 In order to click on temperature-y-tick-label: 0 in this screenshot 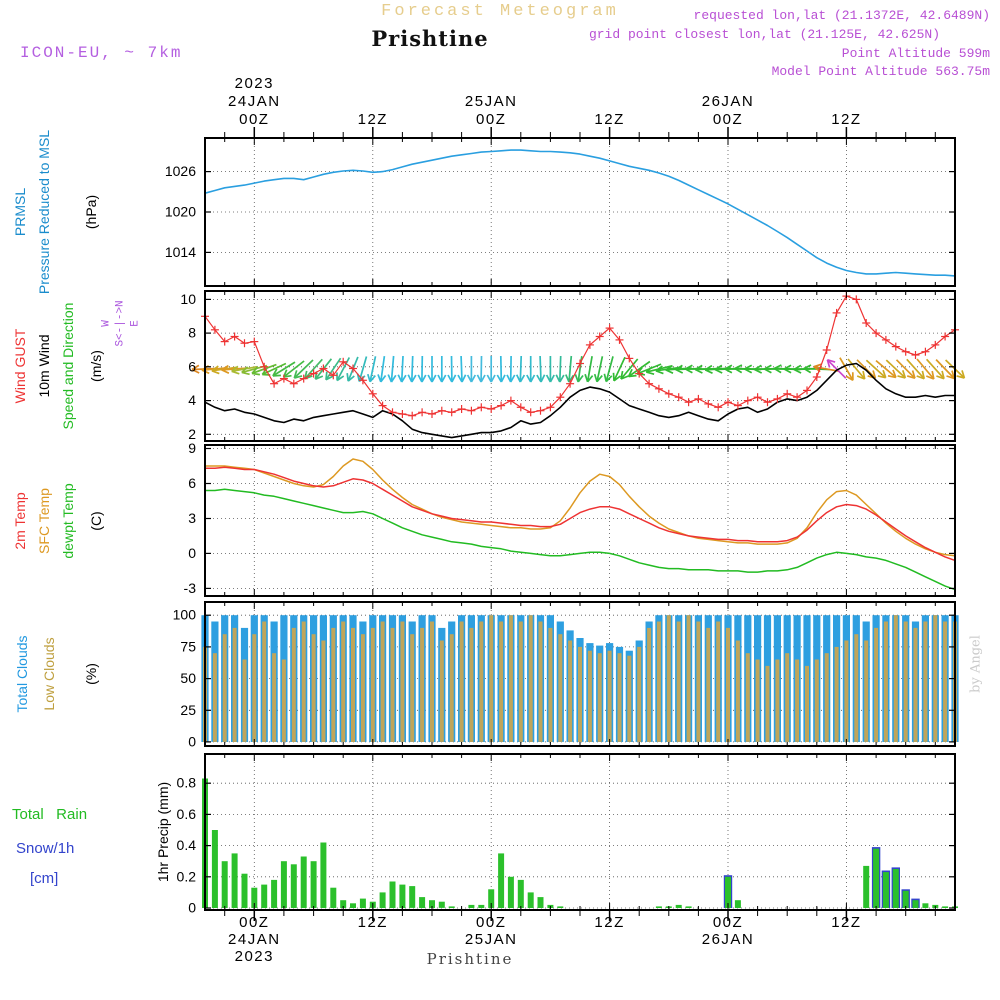, I will do `click(192, 553)`.